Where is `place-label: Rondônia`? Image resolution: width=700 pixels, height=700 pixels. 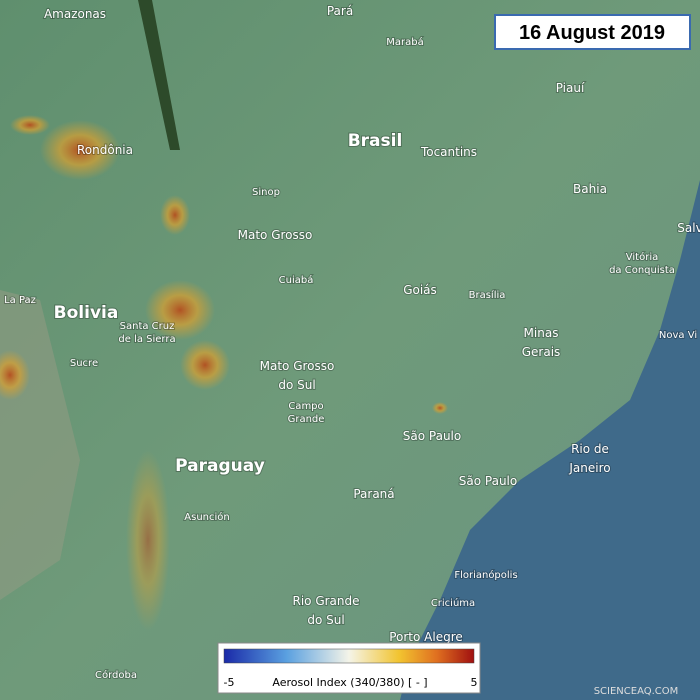
place-label: Rondônia is located at coordinates (105, 150).